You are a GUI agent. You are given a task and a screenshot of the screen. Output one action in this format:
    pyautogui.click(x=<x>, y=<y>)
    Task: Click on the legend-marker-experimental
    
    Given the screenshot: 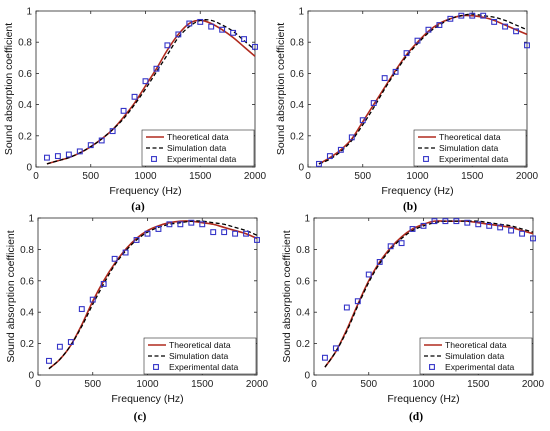 What is the action you would take?
    pyautogui.click(x=154, y=159)
    